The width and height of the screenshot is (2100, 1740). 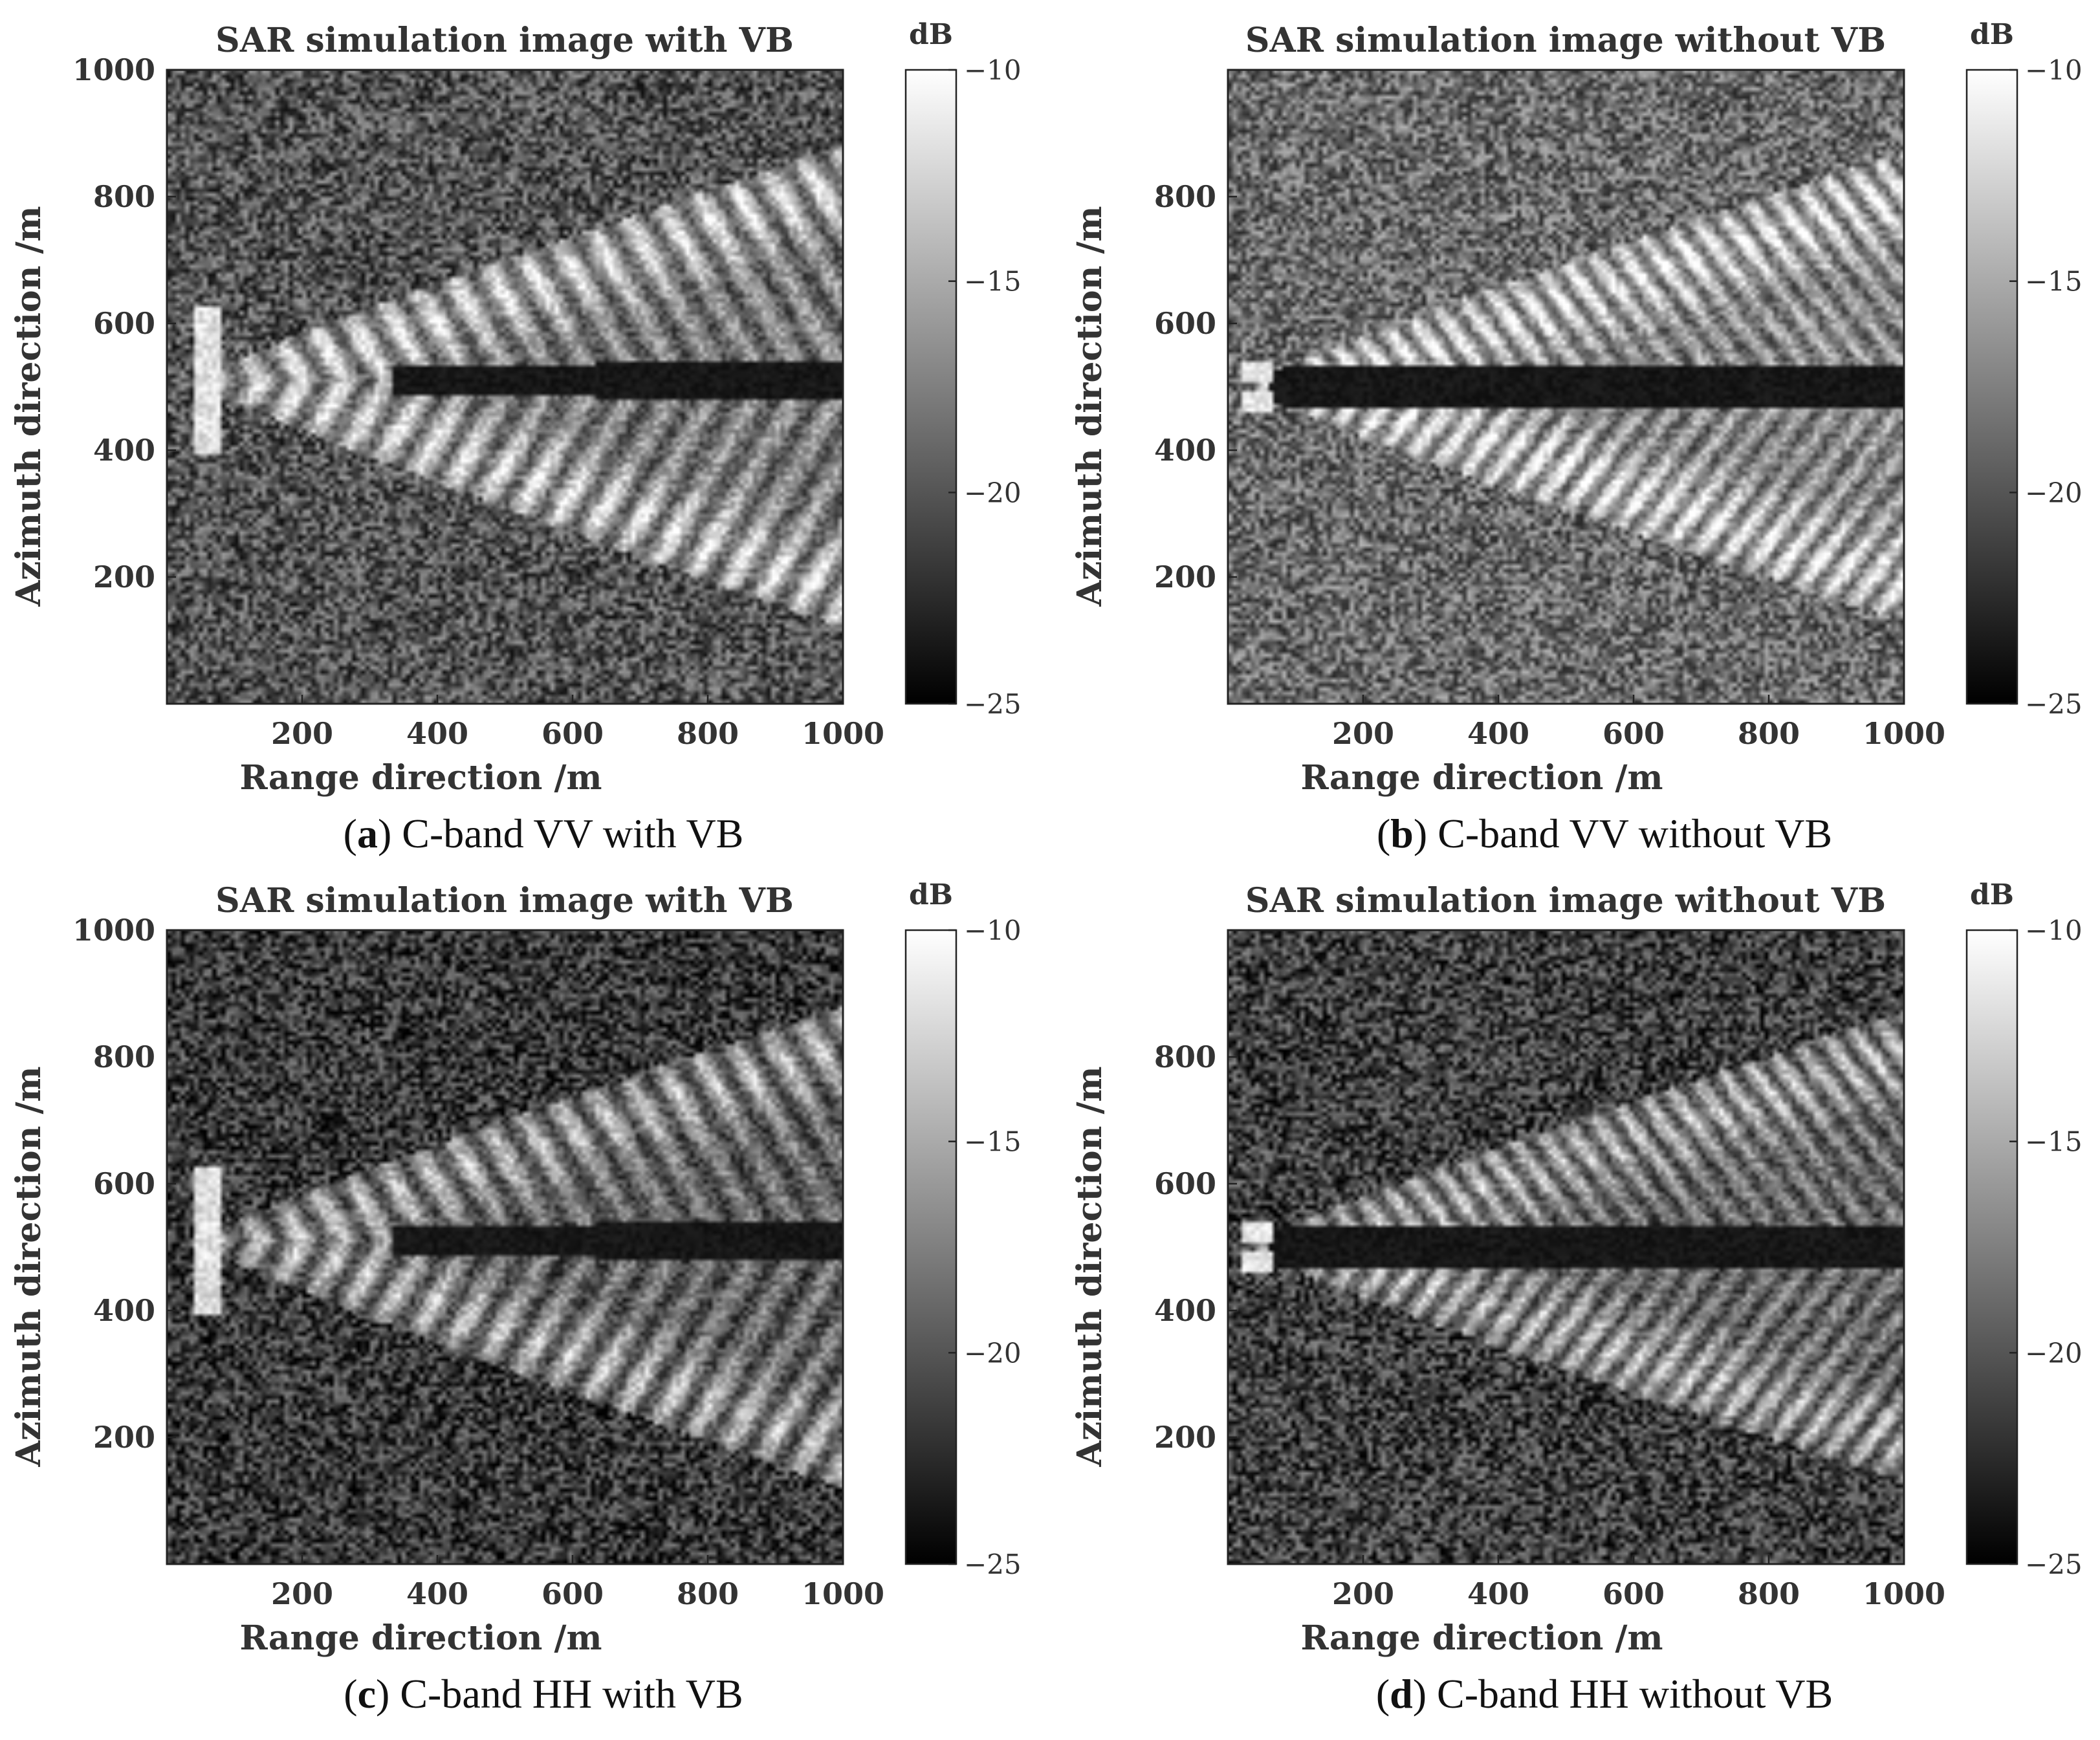 What do you see at coordinates (1635, 1694) in the screenshot?
I see `caption-text: C-band HH without VB` at bounding box center [1635, 1694].